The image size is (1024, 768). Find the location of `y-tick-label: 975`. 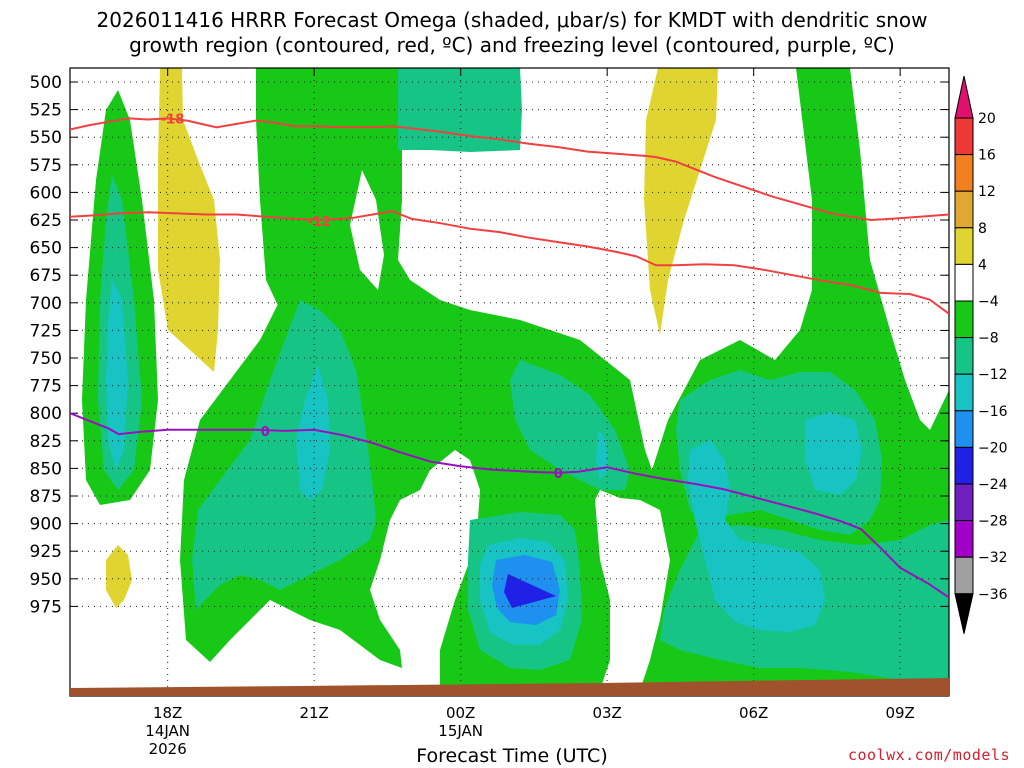

y-tick-label: 975 is located at coordinates (46, 607).